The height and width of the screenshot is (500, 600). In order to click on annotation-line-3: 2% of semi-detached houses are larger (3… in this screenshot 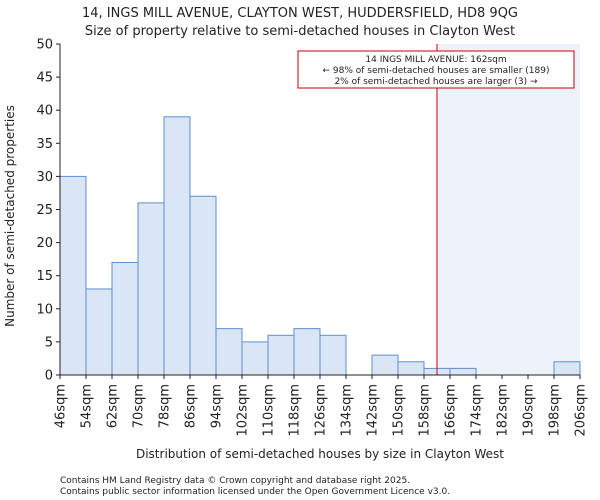, I will do `click(436, 82)`.